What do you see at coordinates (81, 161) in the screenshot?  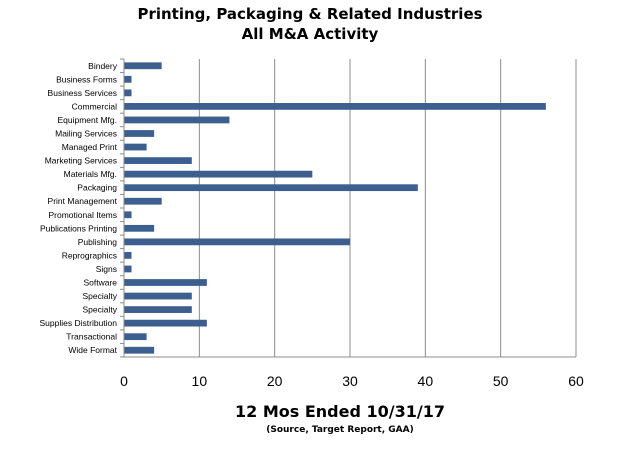 I see `category-label: Marketing Services` at bounding box center [81, 161].